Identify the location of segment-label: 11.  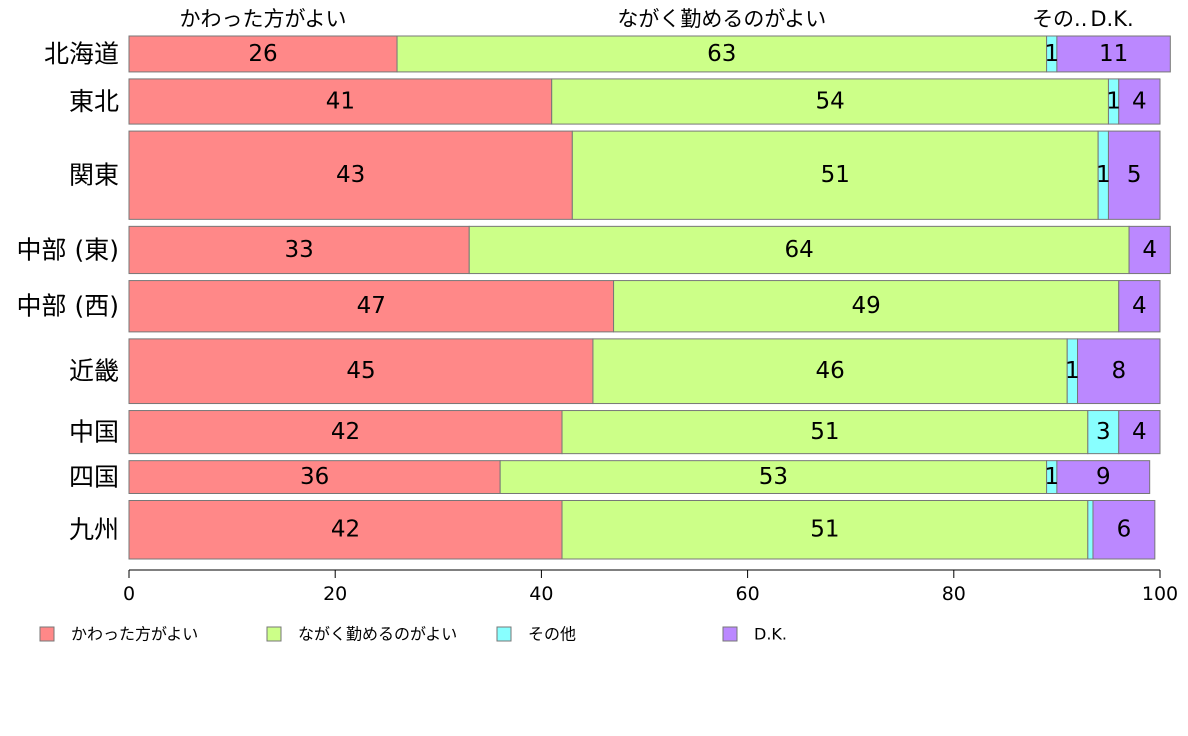
(1113, 54).